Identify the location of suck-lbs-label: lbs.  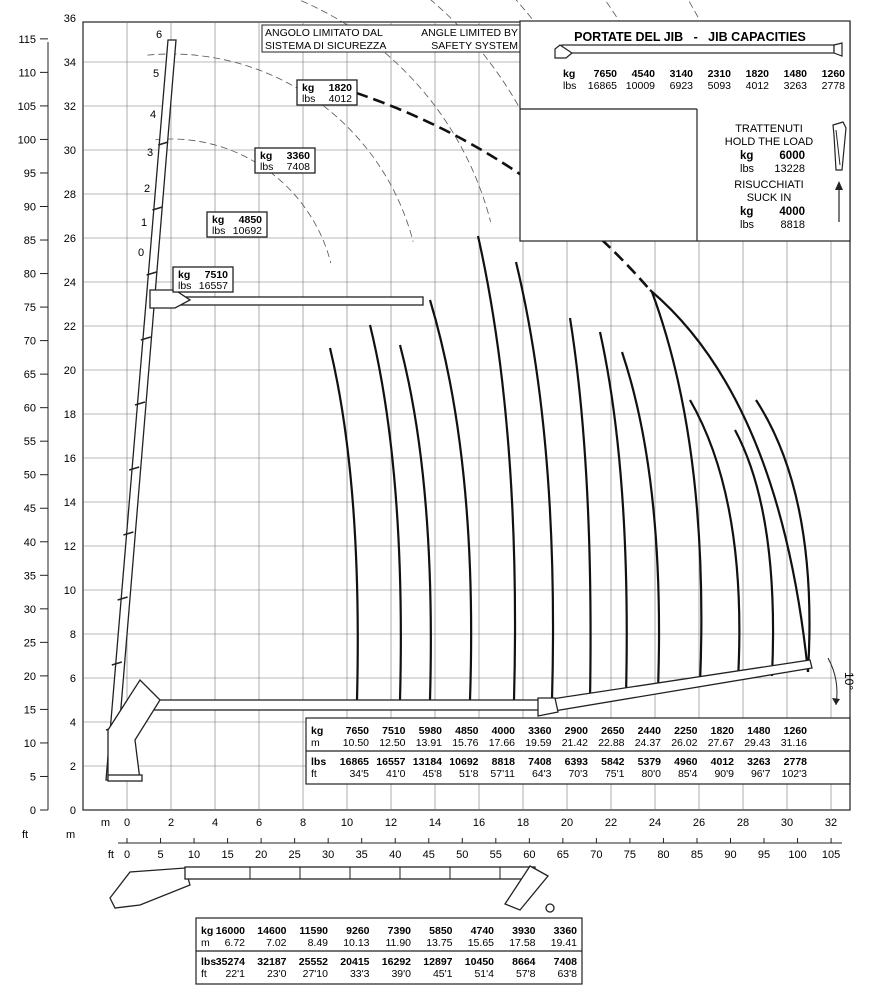
(747, 225).